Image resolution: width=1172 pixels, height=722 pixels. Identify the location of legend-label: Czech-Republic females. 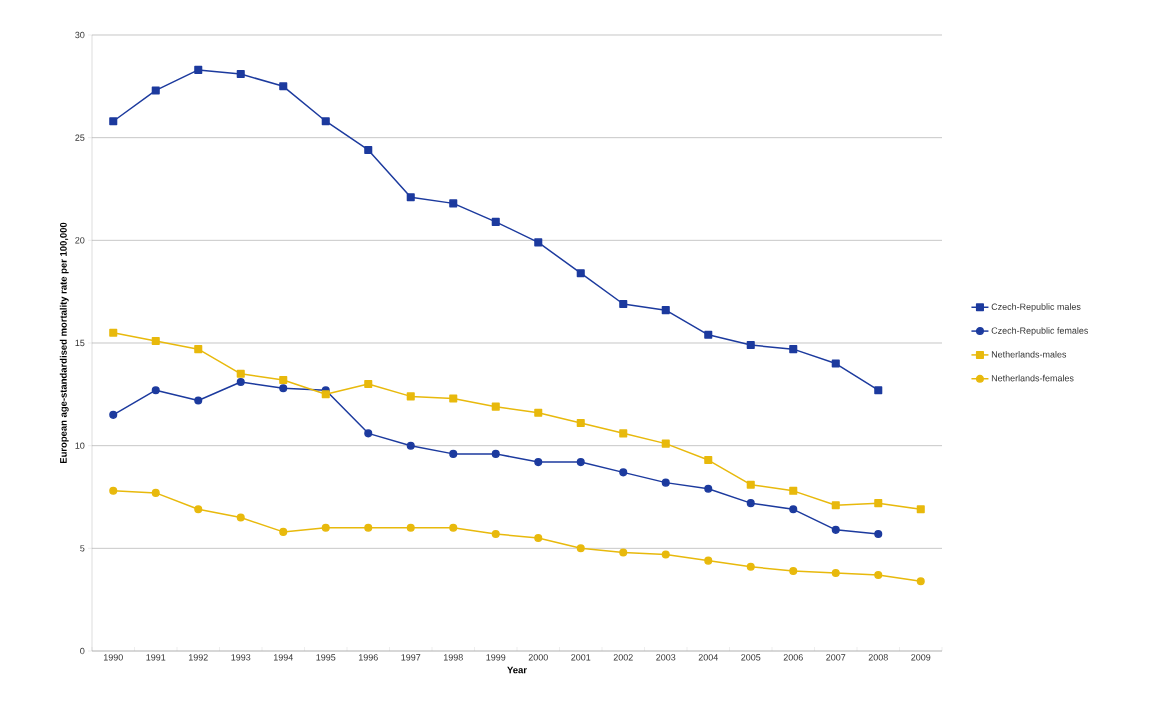
(1040, 331).